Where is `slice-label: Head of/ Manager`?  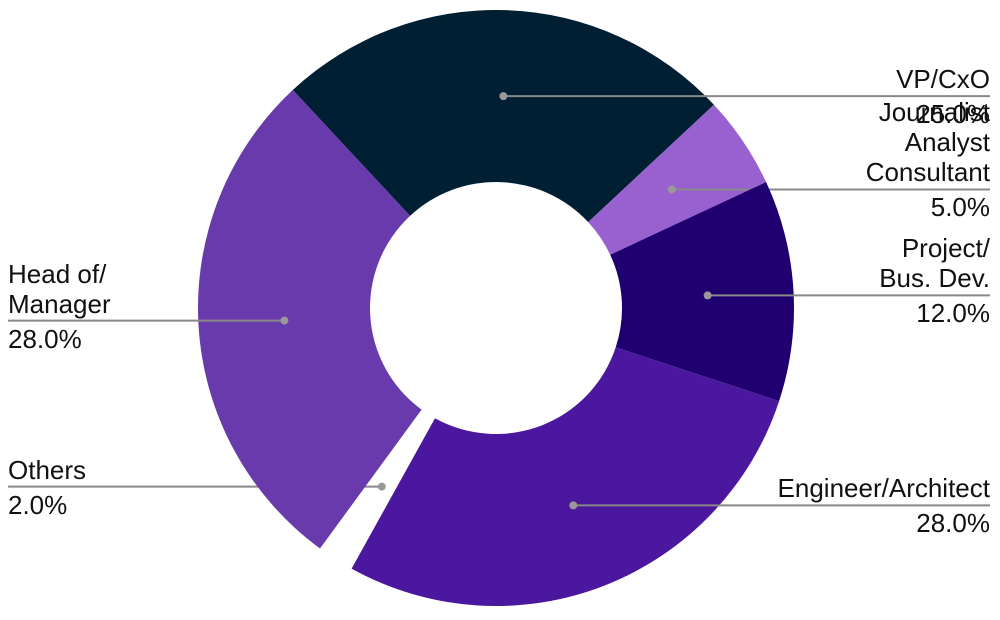 slice-label: Head of/ Manager is located at coordinates (59, 288).